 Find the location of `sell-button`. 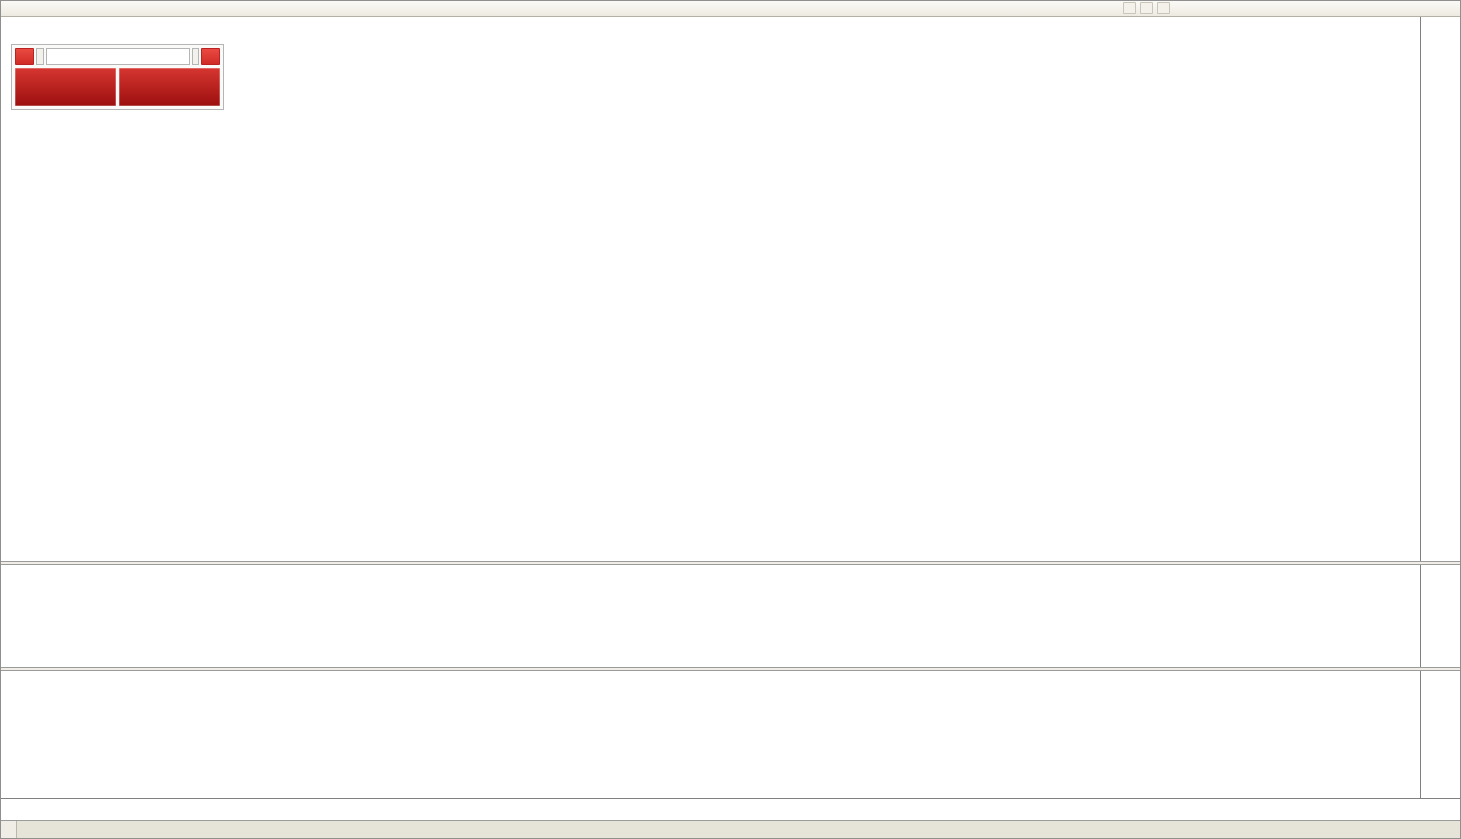

sell-button is located at coordinates (25, 56).